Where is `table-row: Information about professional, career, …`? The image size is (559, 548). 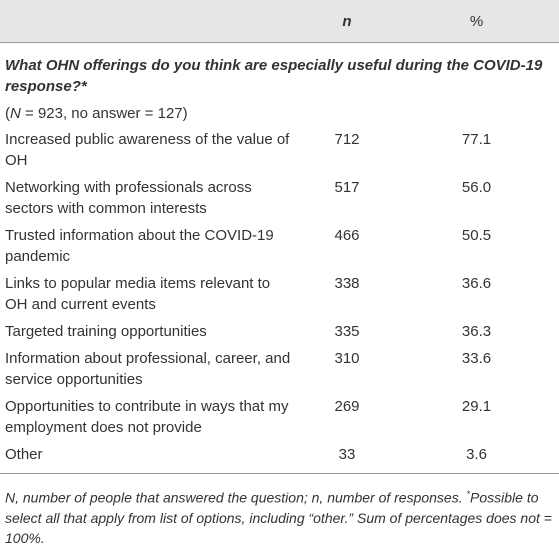
table-row: Information about professional, career, … is located at coordinates (279, 369).